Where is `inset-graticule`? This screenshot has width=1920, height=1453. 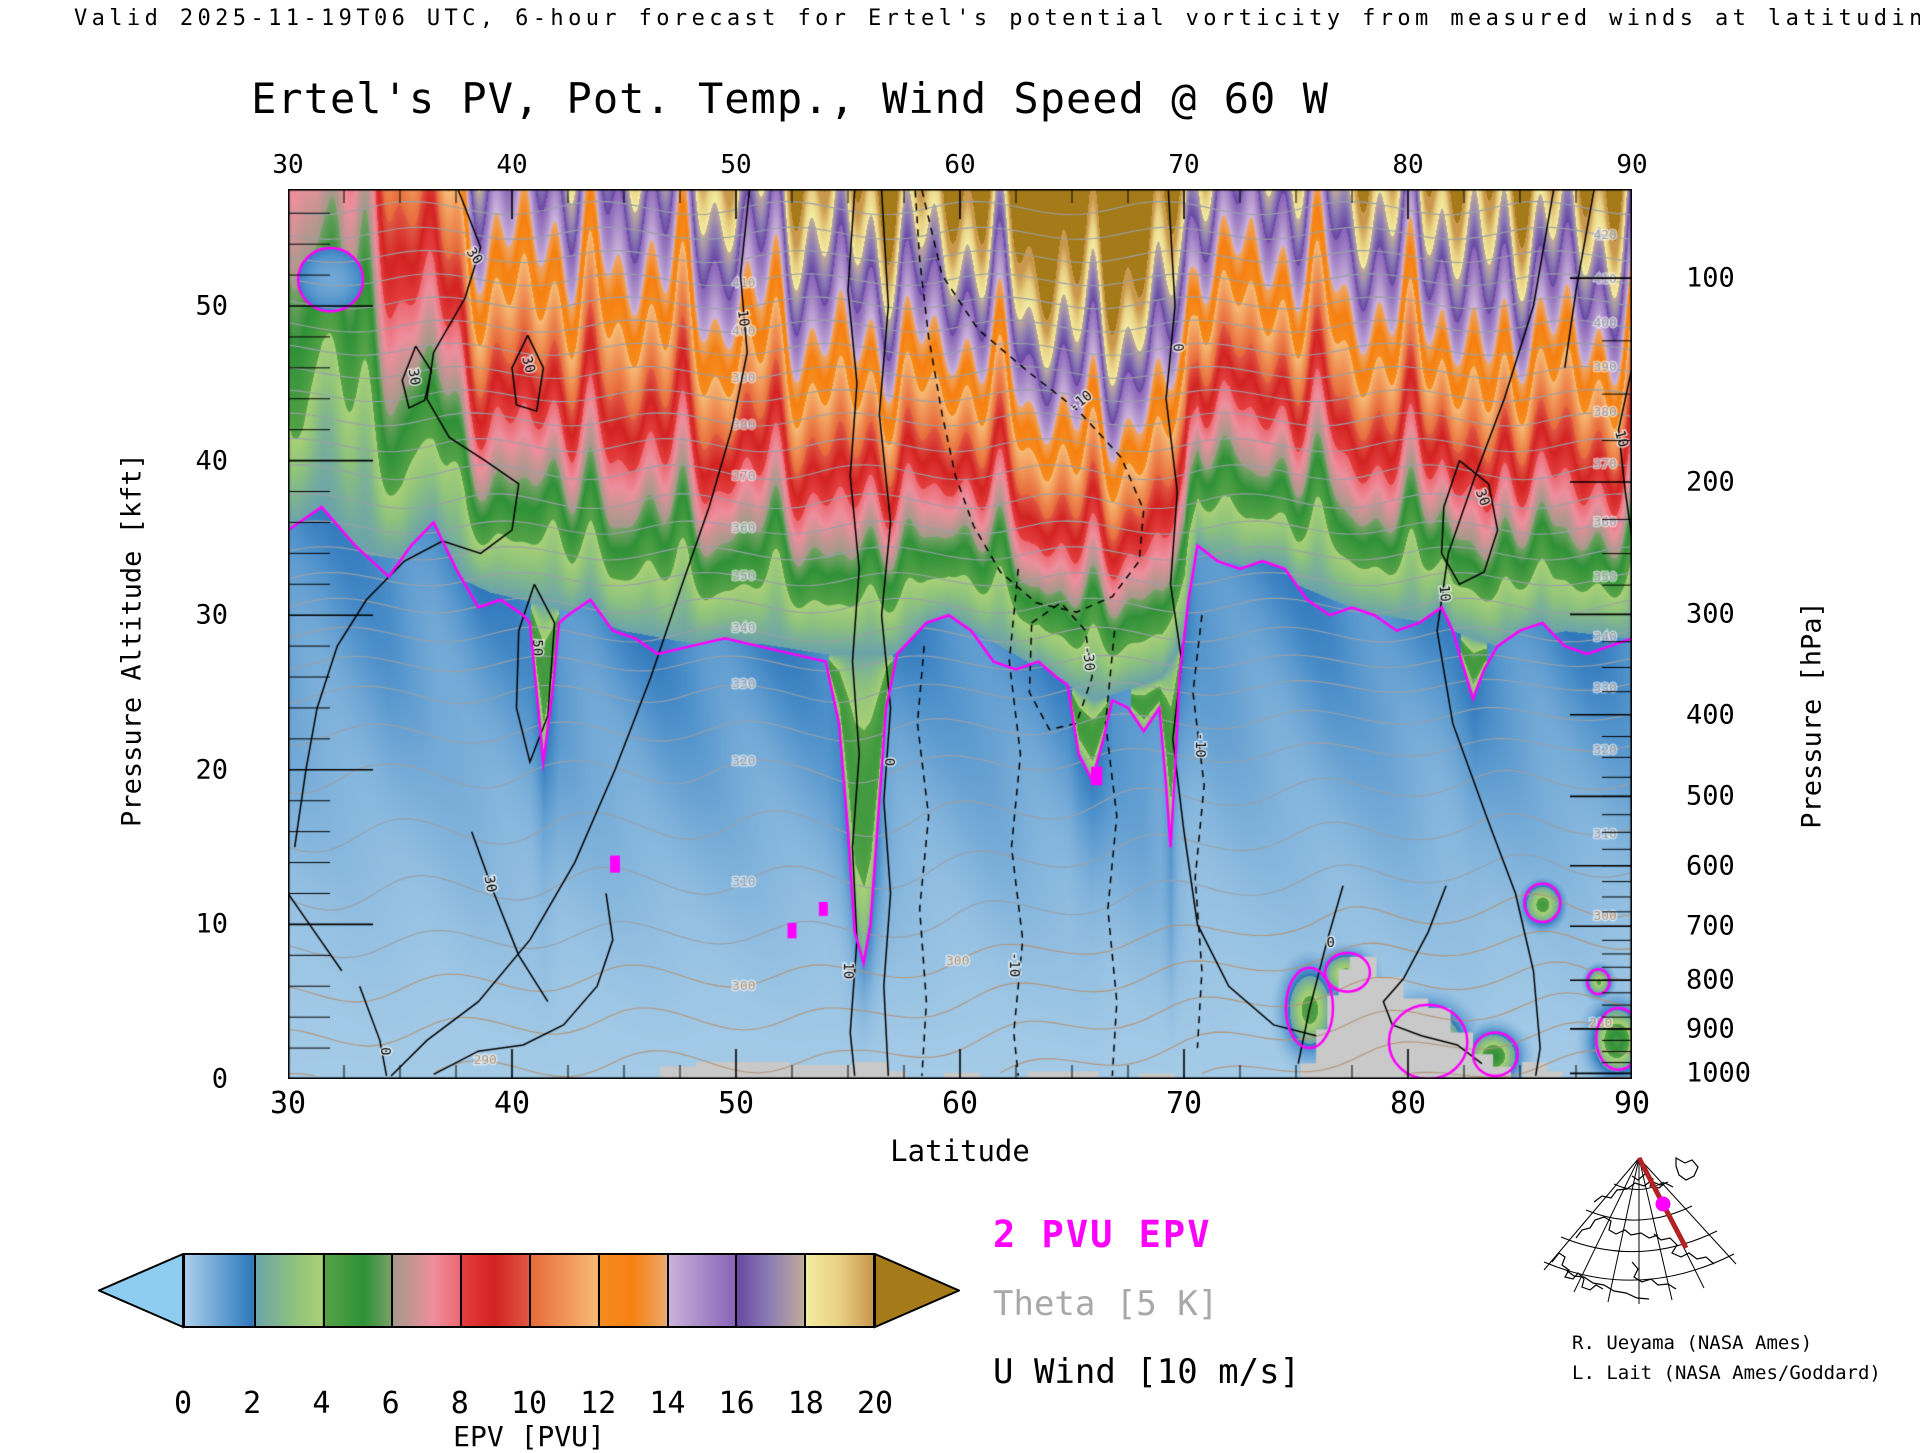
inset-graticule is located at coordinates (1640, 1230).